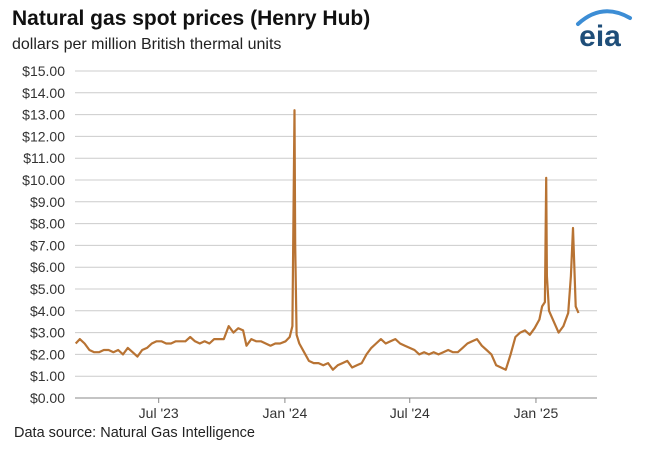 The image size is (645, 456). I want to click on y-tick-label: $8.00, so click(47, 224).